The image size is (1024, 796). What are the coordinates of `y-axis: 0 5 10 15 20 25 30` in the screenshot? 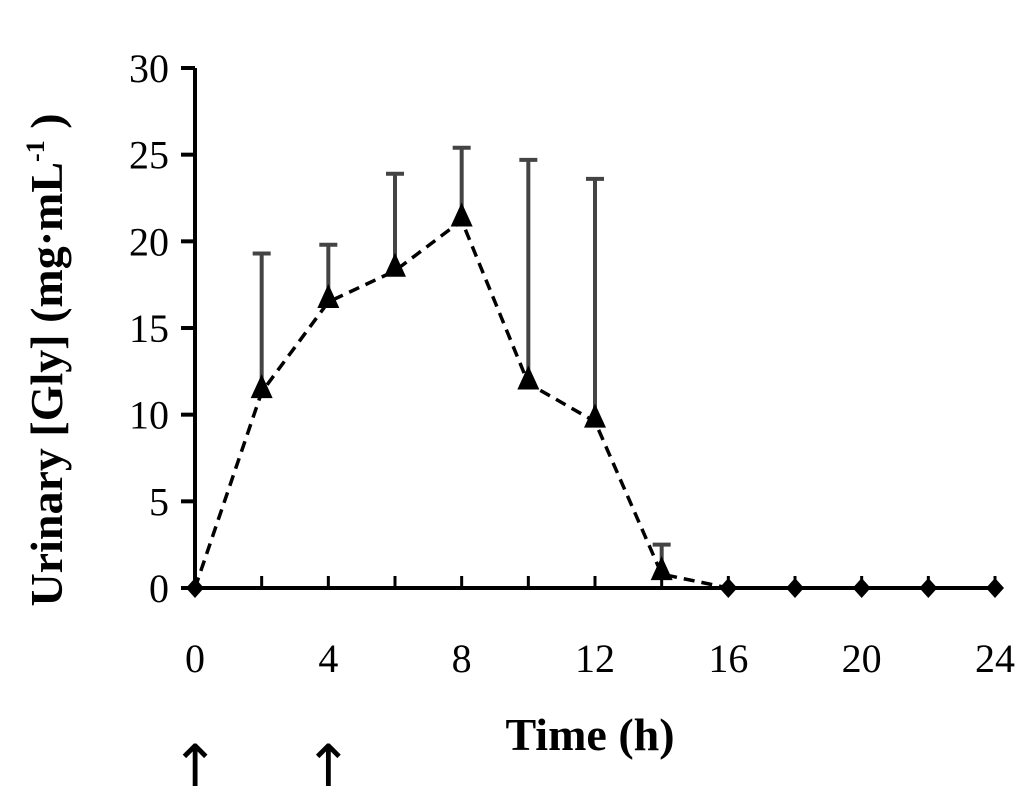 It's located at (163, 328).